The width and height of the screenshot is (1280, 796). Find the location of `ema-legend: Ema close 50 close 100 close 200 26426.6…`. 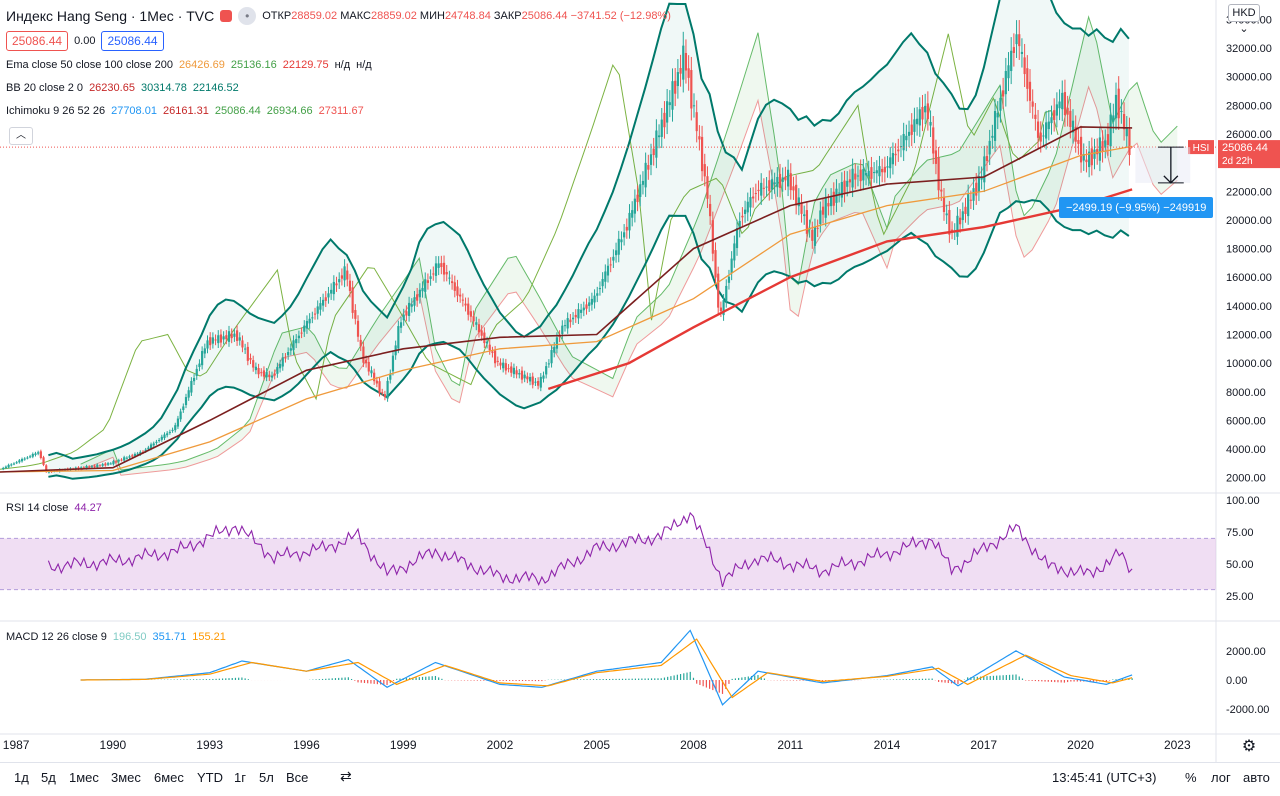

ema-legend: Ema close 50 close 100 close 200 26426.6… is located at coordinates (189, 65).